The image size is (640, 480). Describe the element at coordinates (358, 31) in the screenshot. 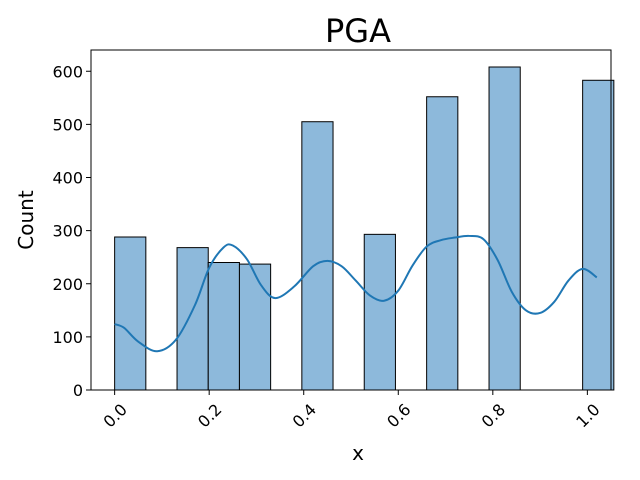

I see `chart-title: PGA` at that location.